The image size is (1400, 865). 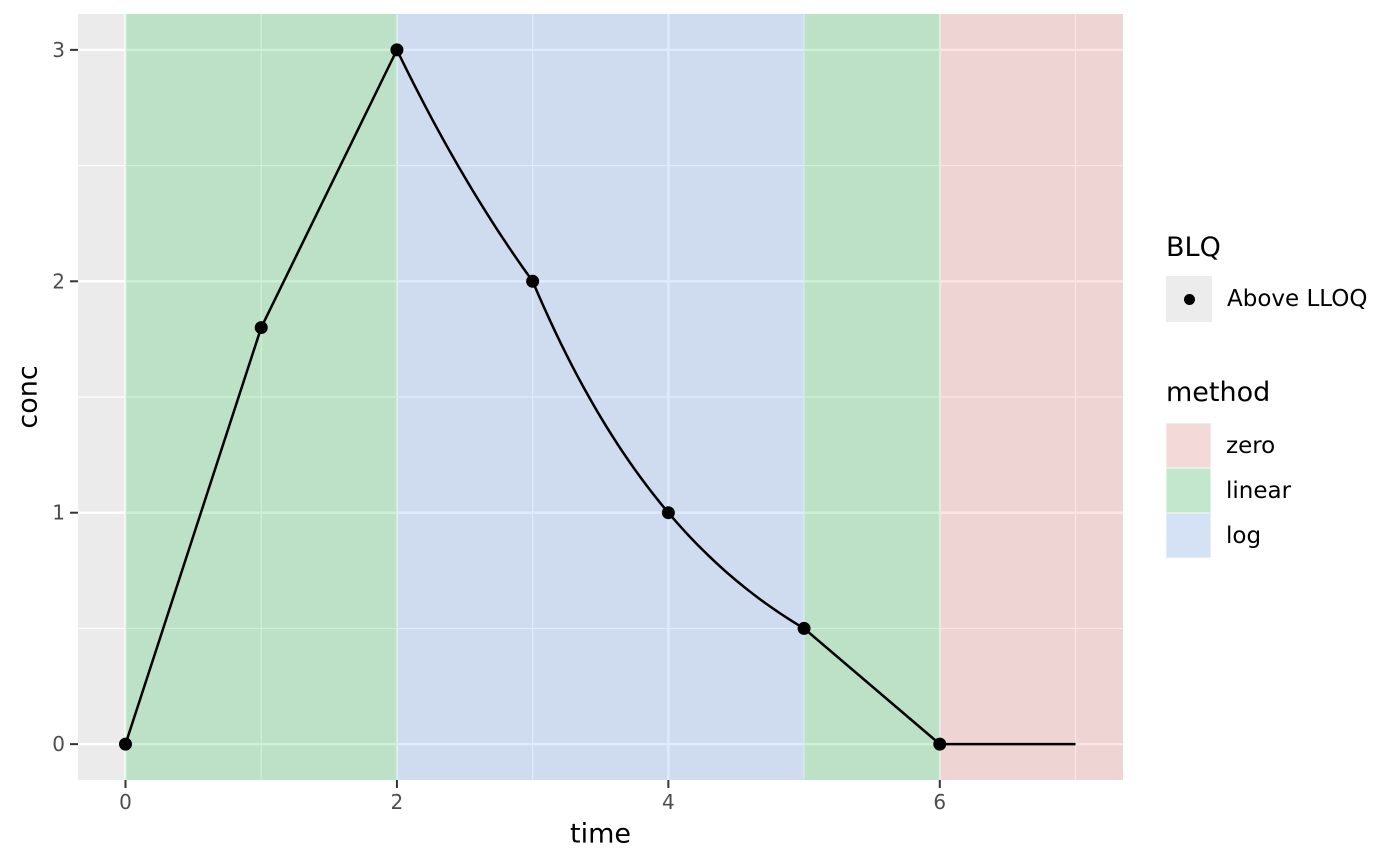 What do you see at coordinates (939, 802) in the screenshot?
I see `x-tick-label: 6` at bounding box center [939, 802].